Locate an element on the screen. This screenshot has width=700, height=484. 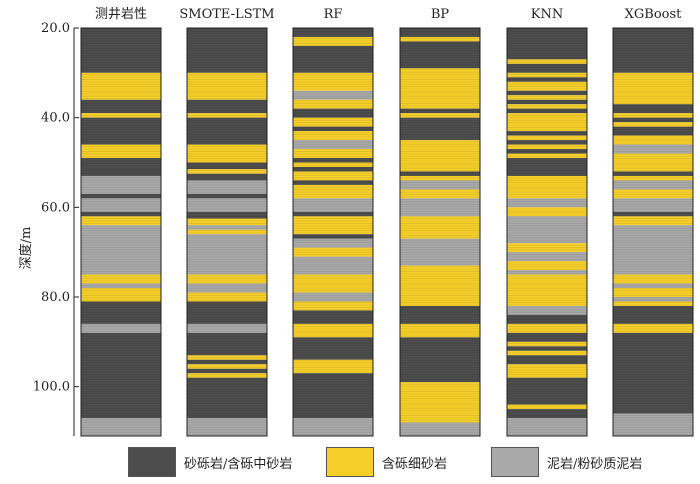
column-title: XGBoost is located at coordinates (654, 14).